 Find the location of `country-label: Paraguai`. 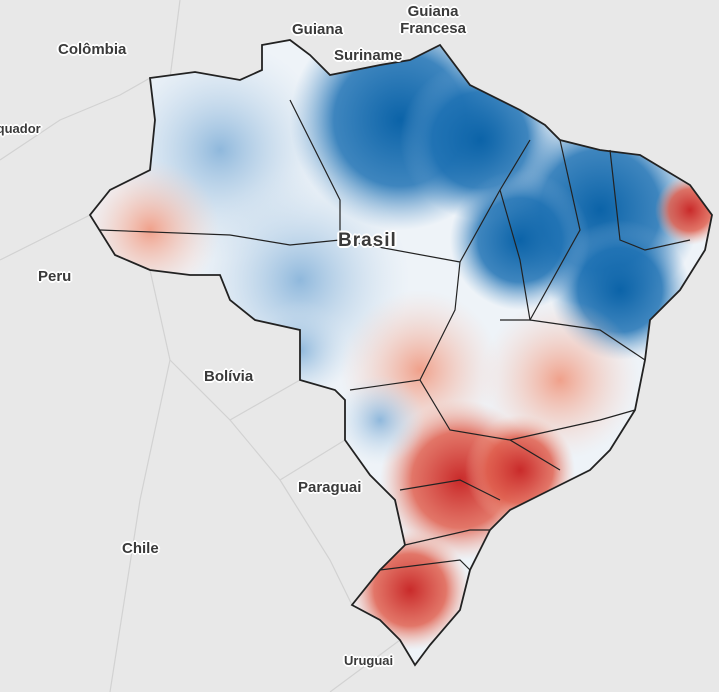

country-label: Paraguai is located at coordinates (330, 487).